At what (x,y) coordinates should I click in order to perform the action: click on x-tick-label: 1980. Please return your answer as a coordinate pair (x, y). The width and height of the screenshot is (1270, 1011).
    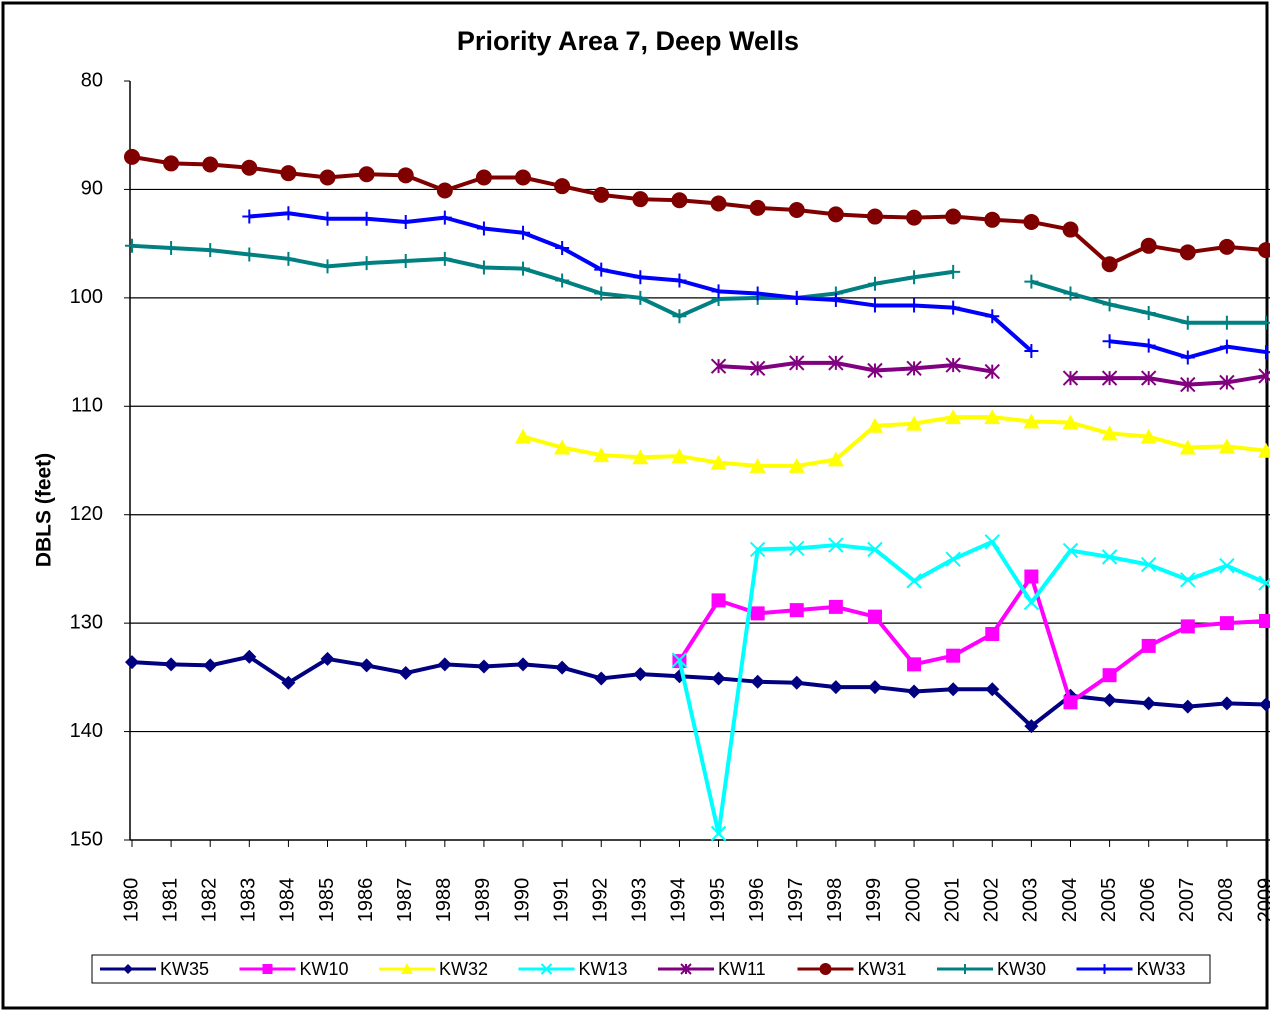
    Looking at the image, I should click on (131, 900).